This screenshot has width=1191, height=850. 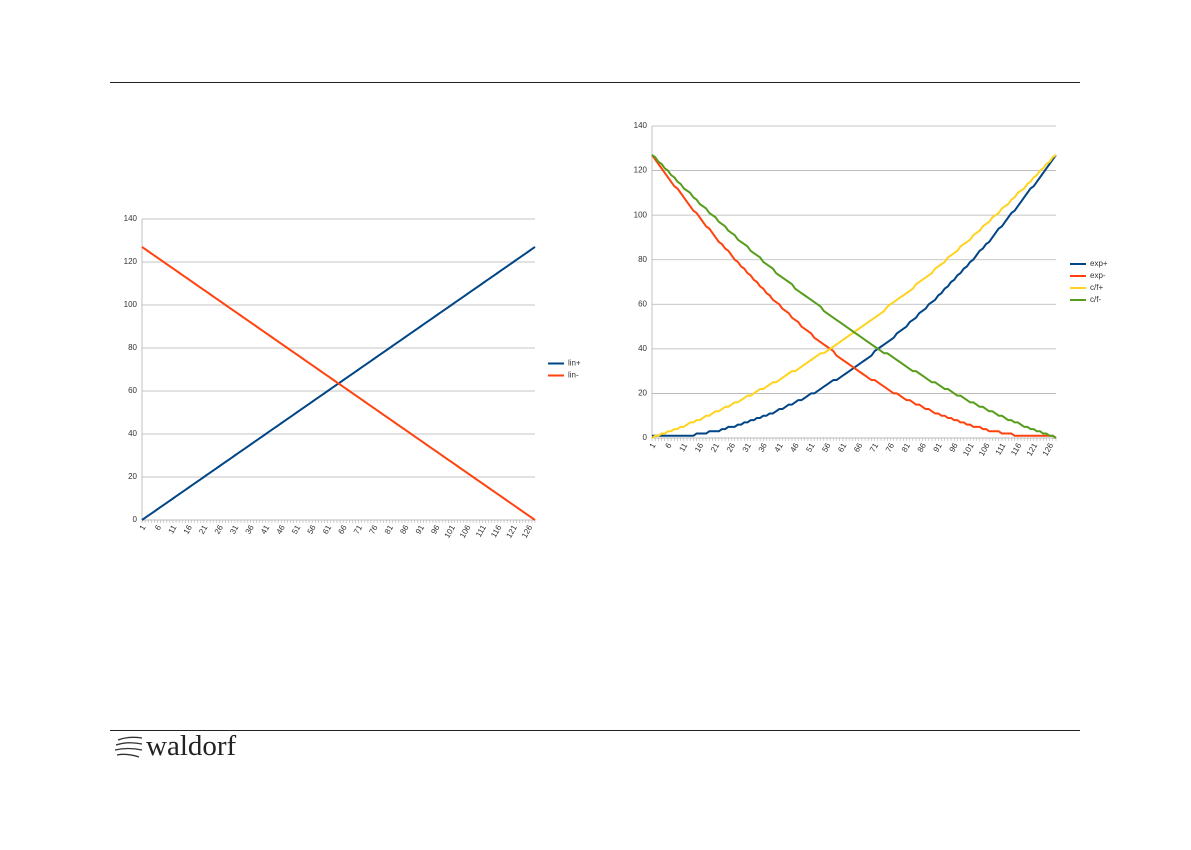 What do you see at coordinates (573, 375) in the screenshot?
I see `legend-label: lin-` at bounding box center [573, 375].